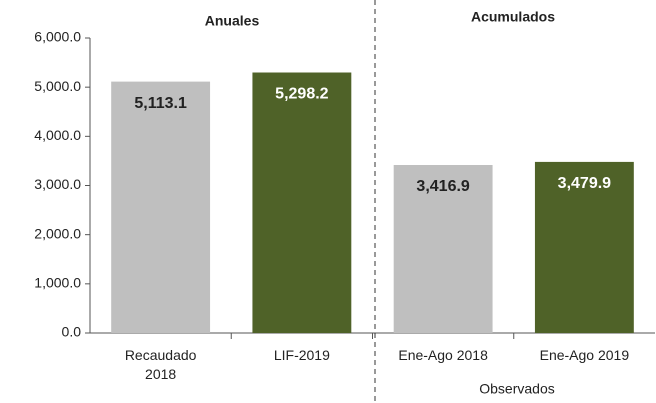 The width and height of the screenshot is (656, 403). Describe the element at coordinates (57, 37) in the screenshot. I see `y-tick-label: 6,000.0` at that location.